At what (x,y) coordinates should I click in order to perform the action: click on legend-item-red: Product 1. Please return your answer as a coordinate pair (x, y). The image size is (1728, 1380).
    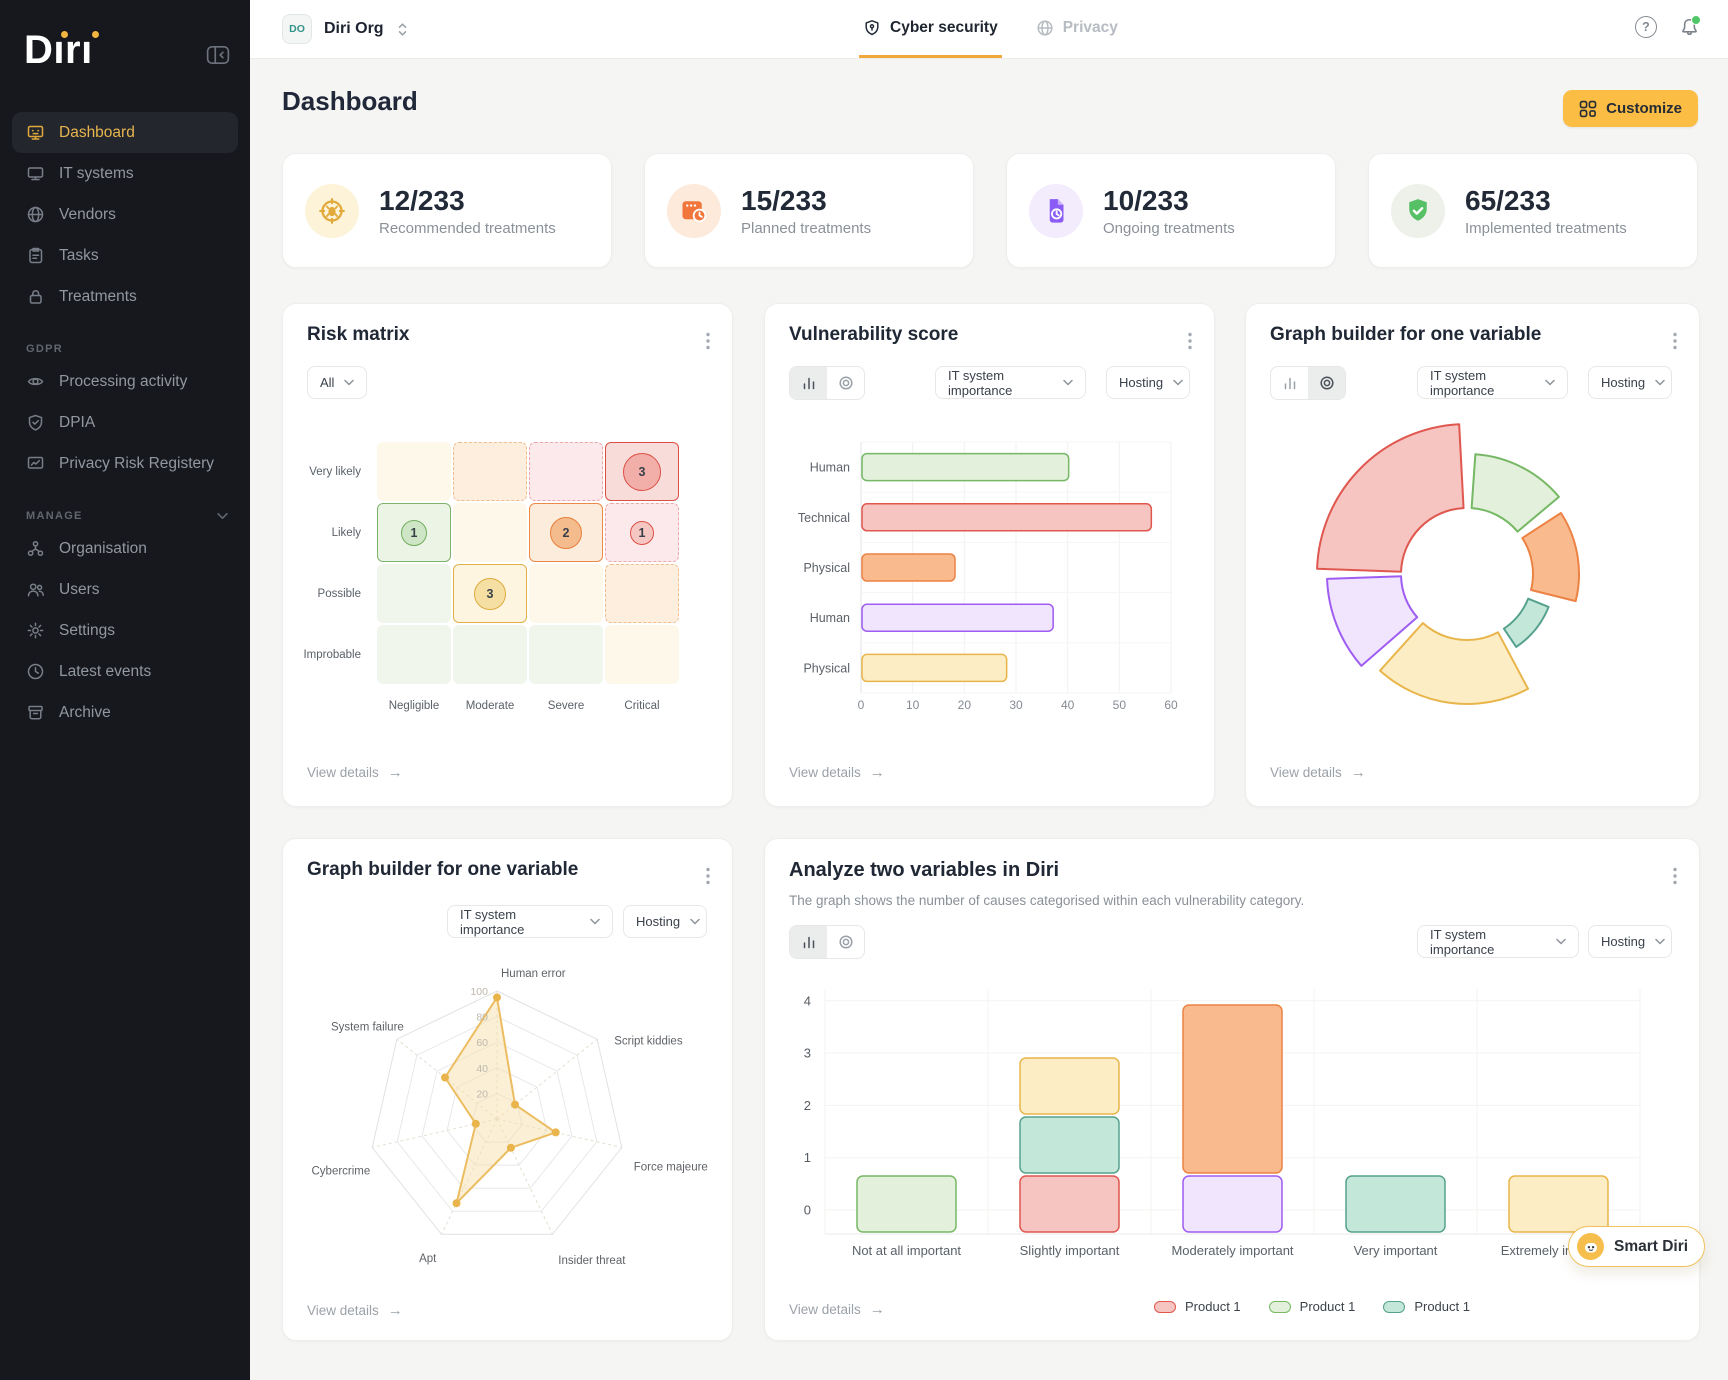
    Looking at the image, I should click on (1197, 1306).